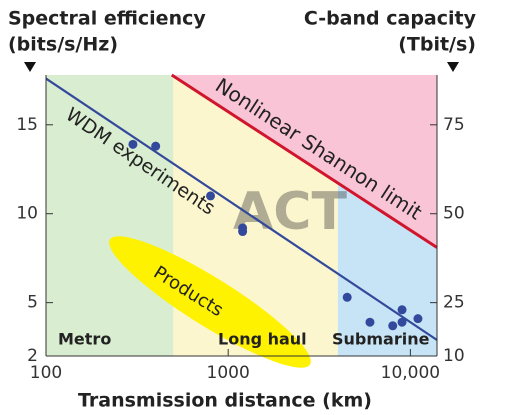  What do you see at coordinates (454, 303) in the screenshot?
I see `y2-tick-label: 25` at bounding box center [454, 303].